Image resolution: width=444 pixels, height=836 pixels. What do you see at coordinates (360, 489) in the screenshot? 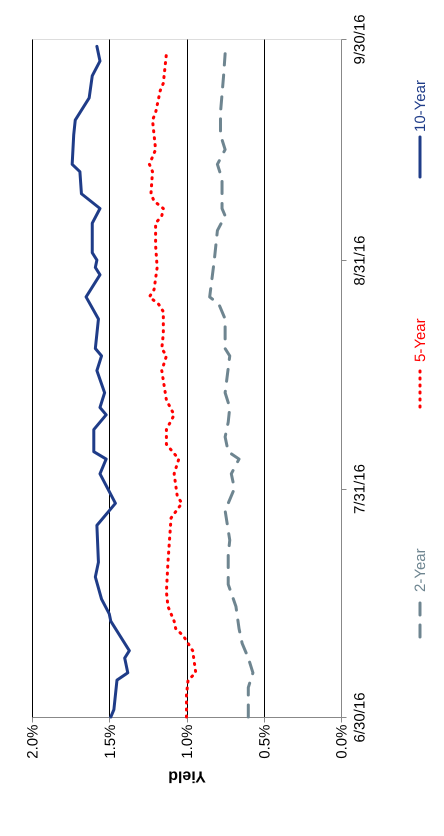
I see `y-tick-label: 7/31/16` at bounding box center [360, 489].